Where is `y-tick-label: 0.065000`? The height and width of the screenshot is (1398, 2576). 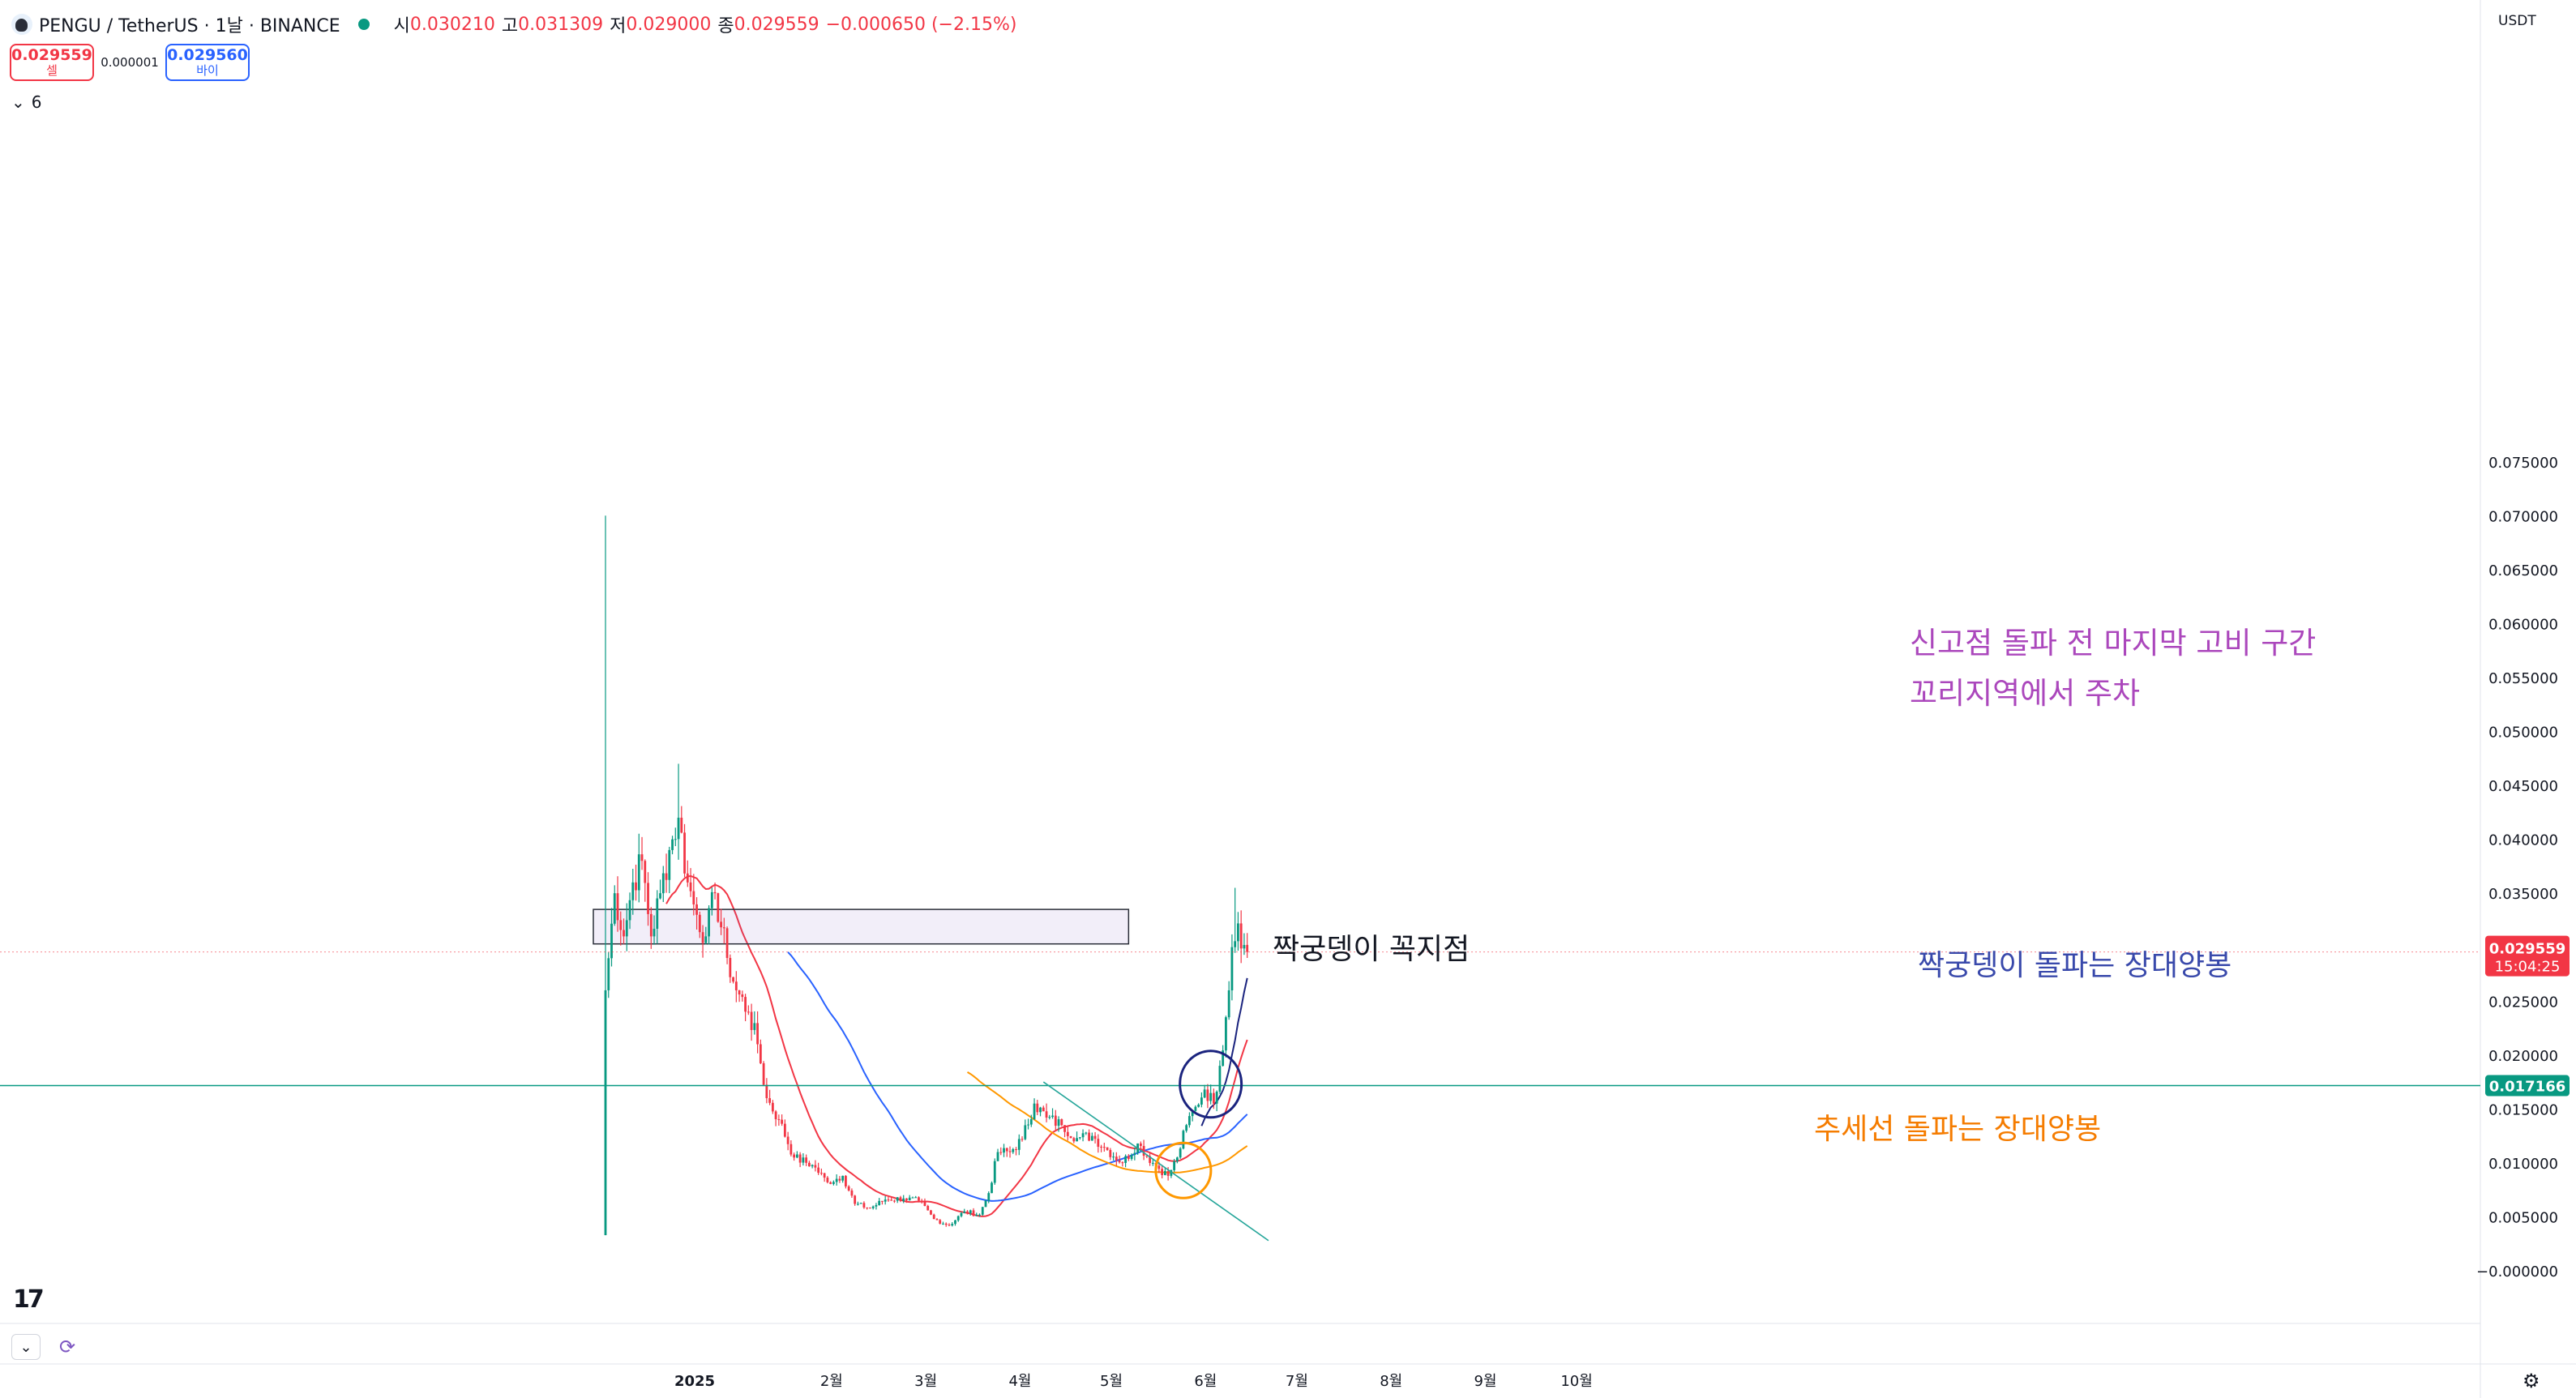 y-tick-label: 0.065000 is located at coordinates (2523, 570).